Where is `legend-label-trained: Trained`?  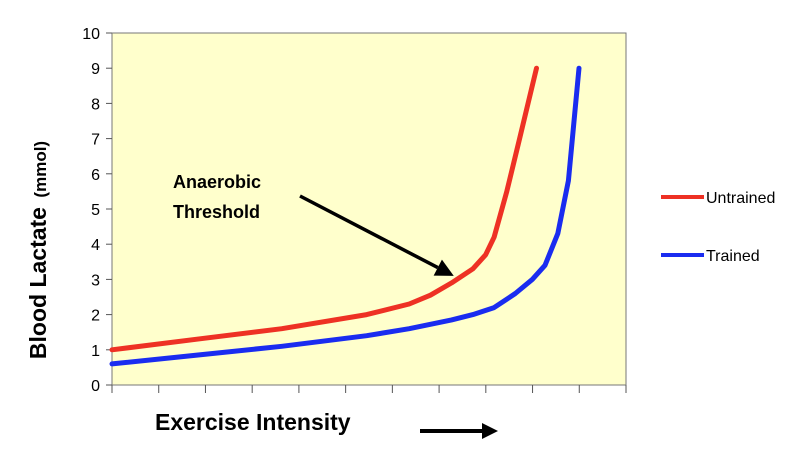 legend-label-trained: Trained is located at coordinates (733, 256).